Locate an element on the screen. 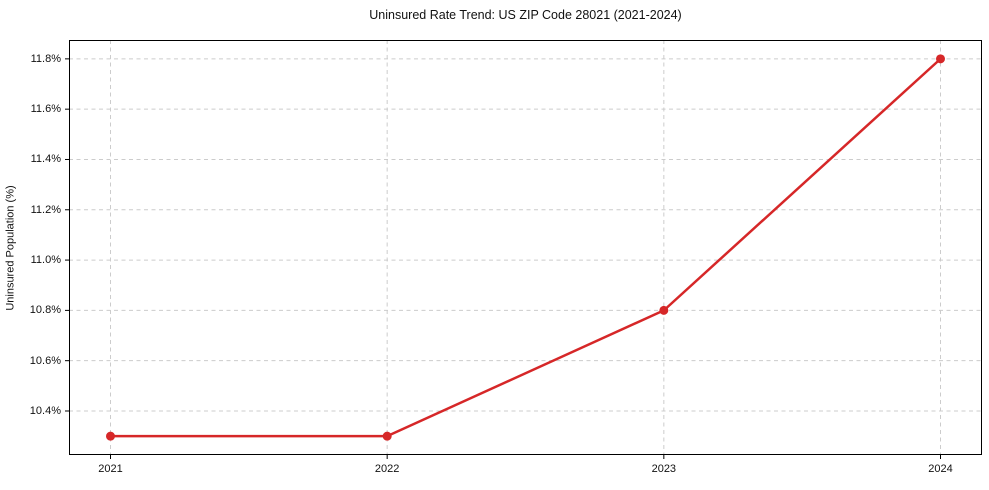  x-tick-label: 2024 is located at coordinates (940, 469).